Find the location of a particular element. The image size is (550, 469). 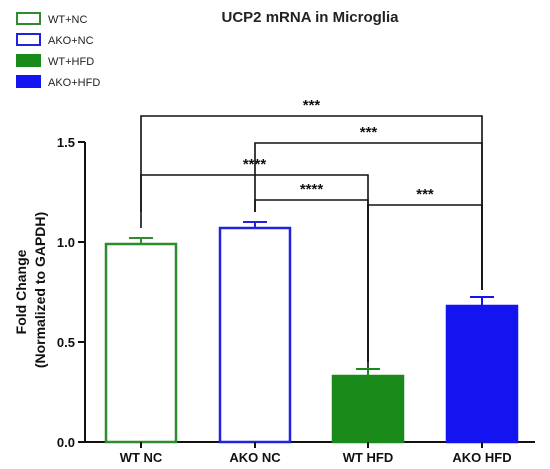

legend-label: AKO+HFD is located at coordinates (74, 83).